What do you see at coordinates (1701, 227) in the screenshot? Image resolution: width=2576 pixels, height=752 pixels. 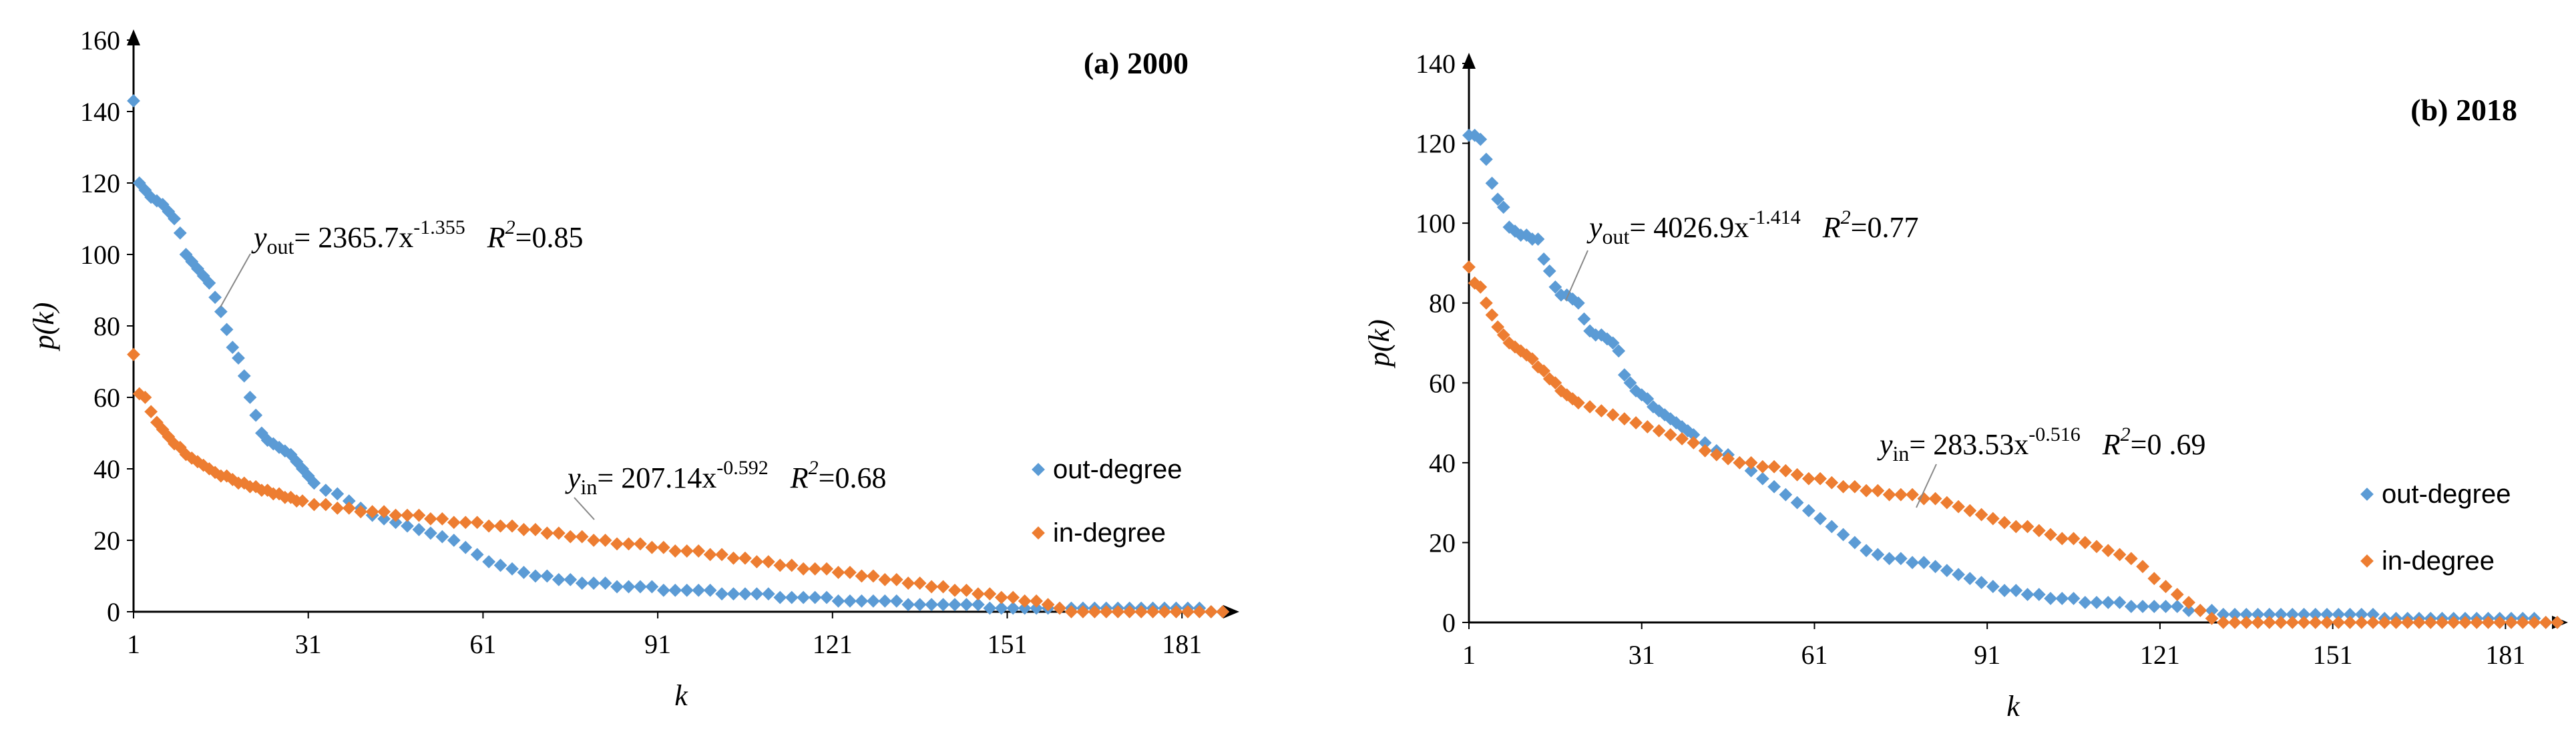 I see `equation-coef: 4026.9x` at bounding box center [1701, 227].